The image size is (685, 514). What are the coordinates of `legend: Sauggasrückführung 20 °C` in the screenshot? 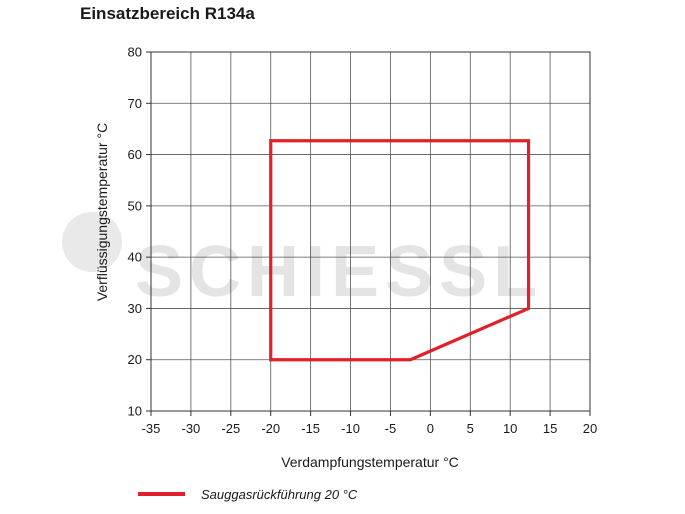 It's located at (248, 494).